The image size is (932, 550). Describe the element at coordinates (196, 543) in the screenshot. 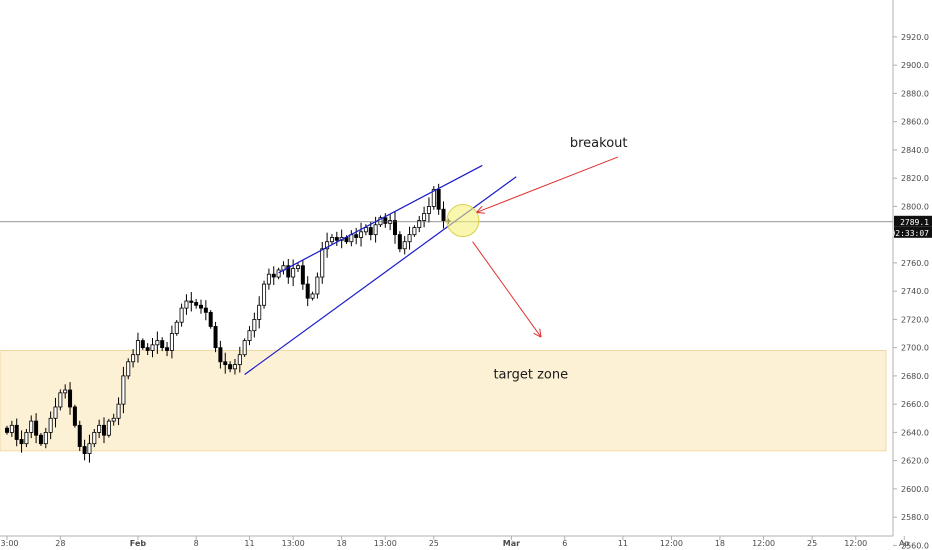

I see `time-tick-label: 8` at that location.